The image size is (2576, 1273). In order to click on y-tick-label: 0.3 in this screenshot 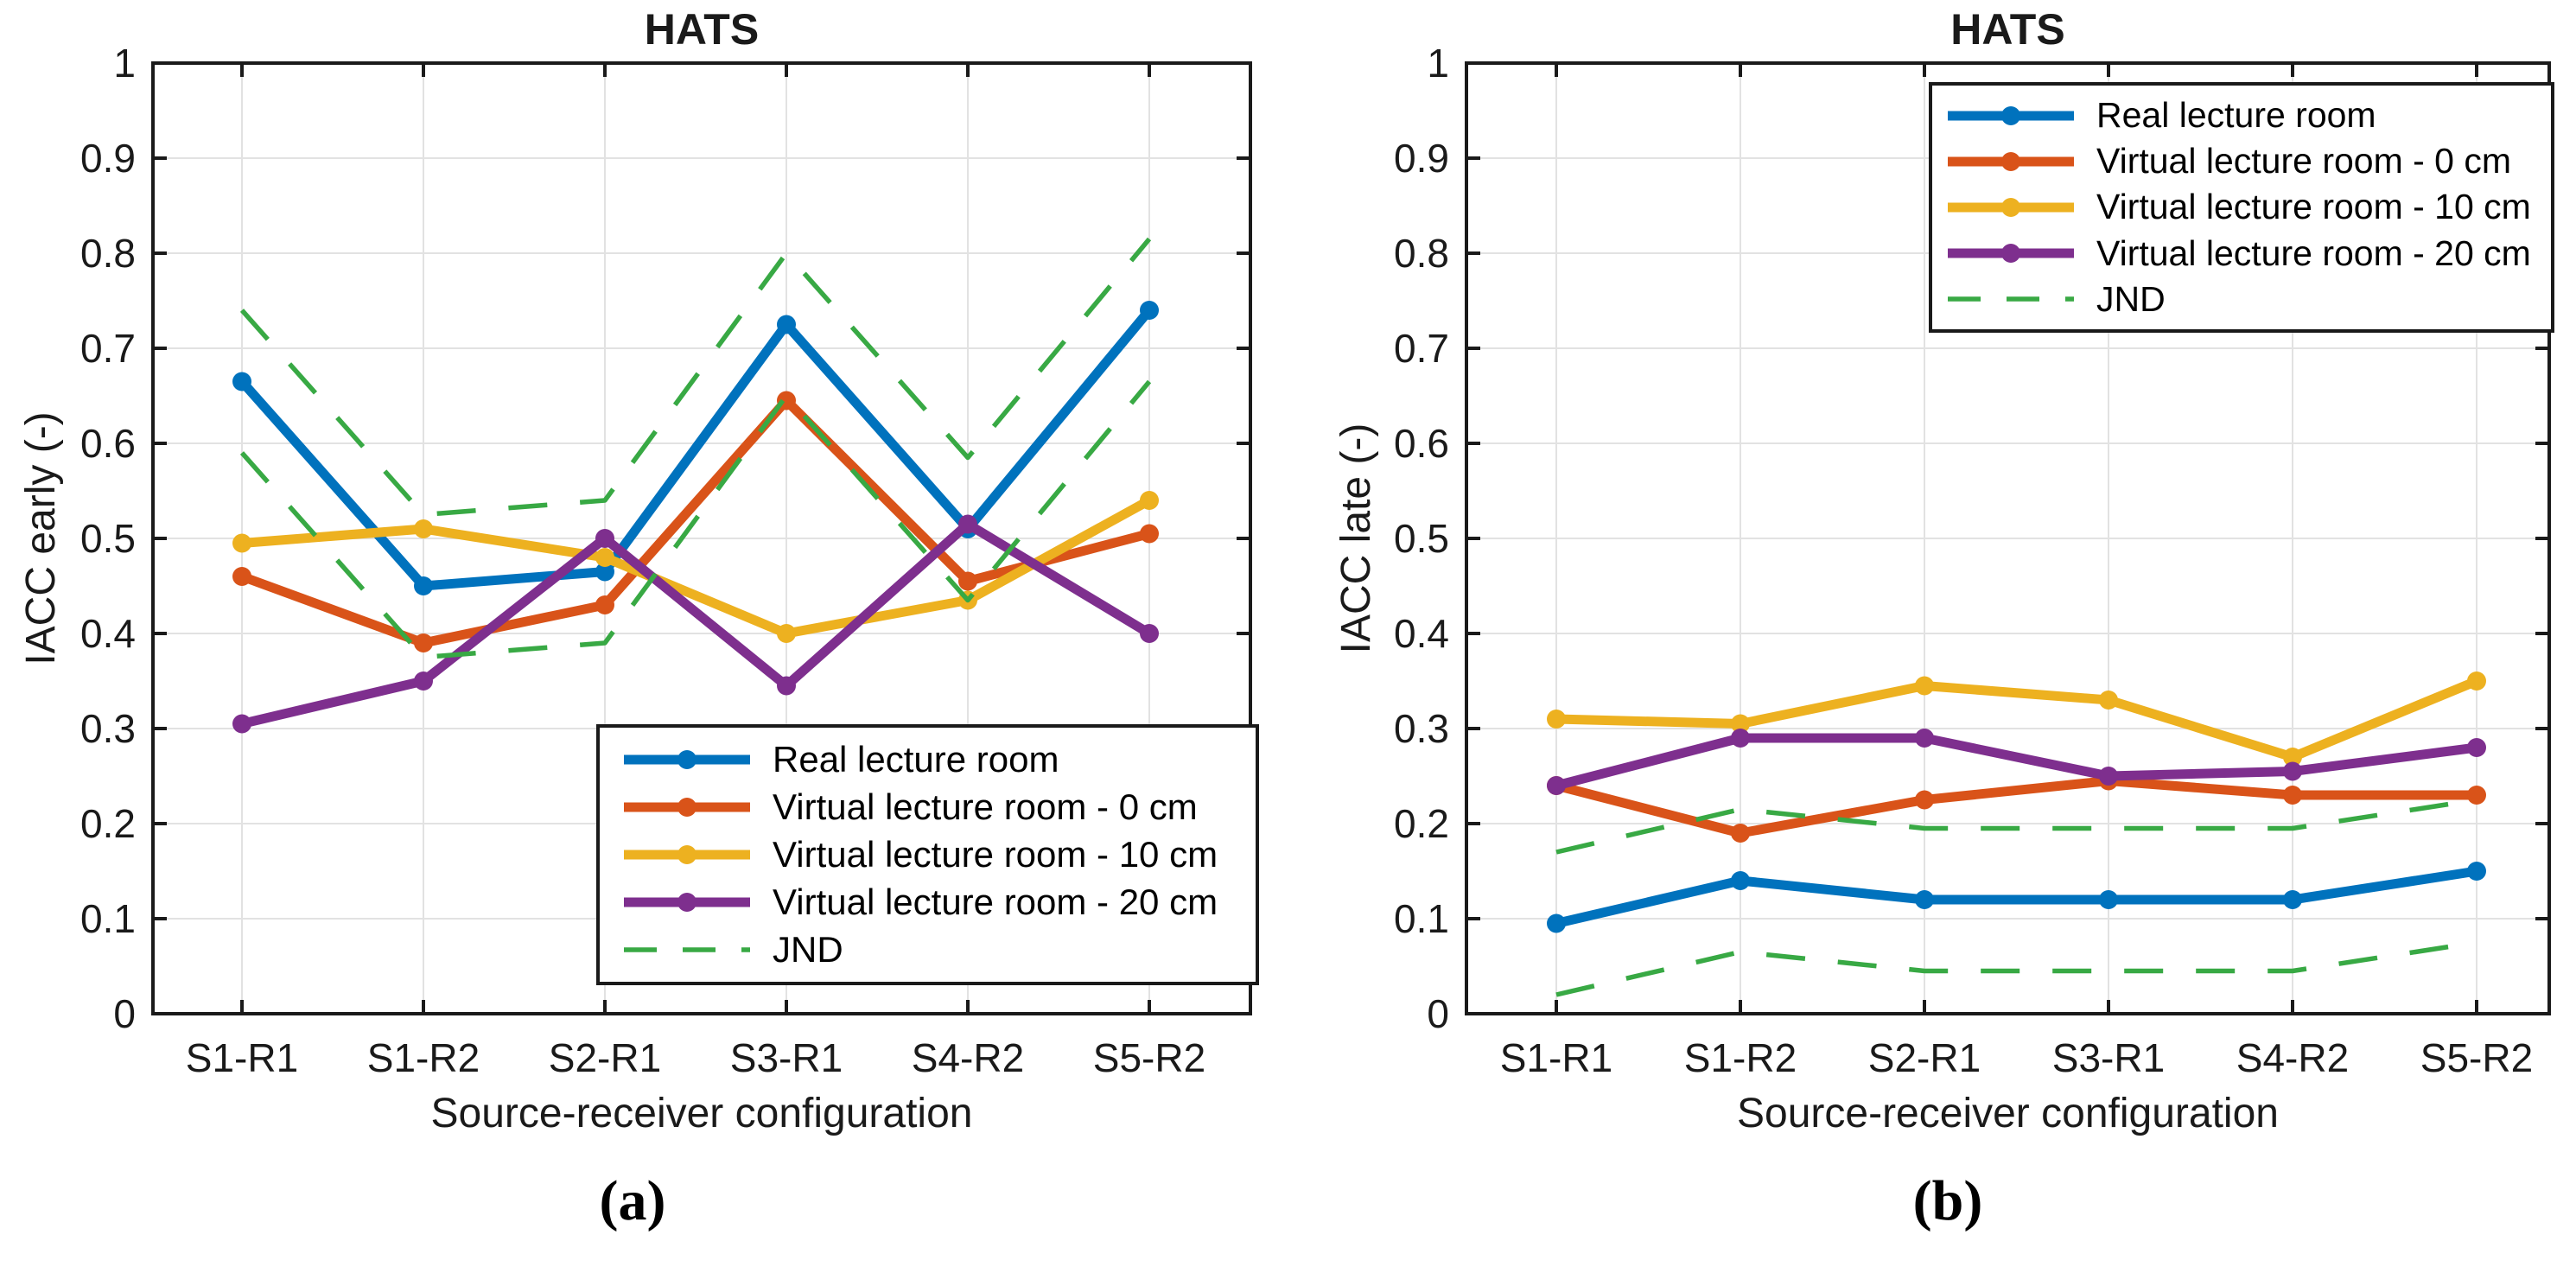, I will do `click(1422, 728)`.